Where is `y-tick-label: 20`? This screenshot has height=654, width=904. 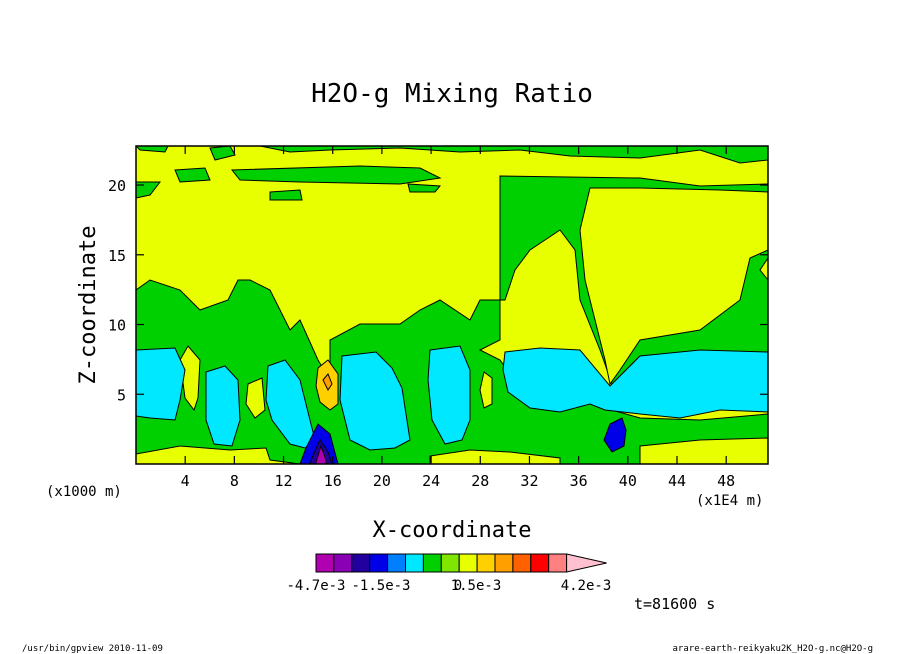
y-tick-label: 20 is located at coordinates (117, 186).